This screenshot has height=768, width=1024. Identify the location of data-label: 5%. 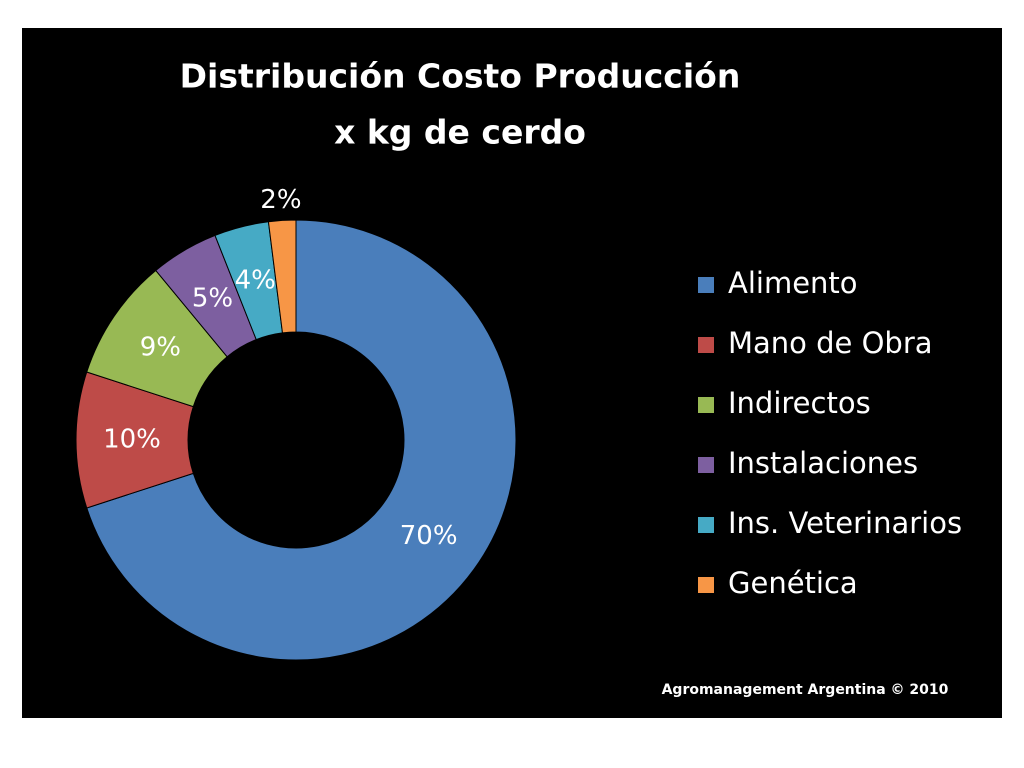
(212, 298).